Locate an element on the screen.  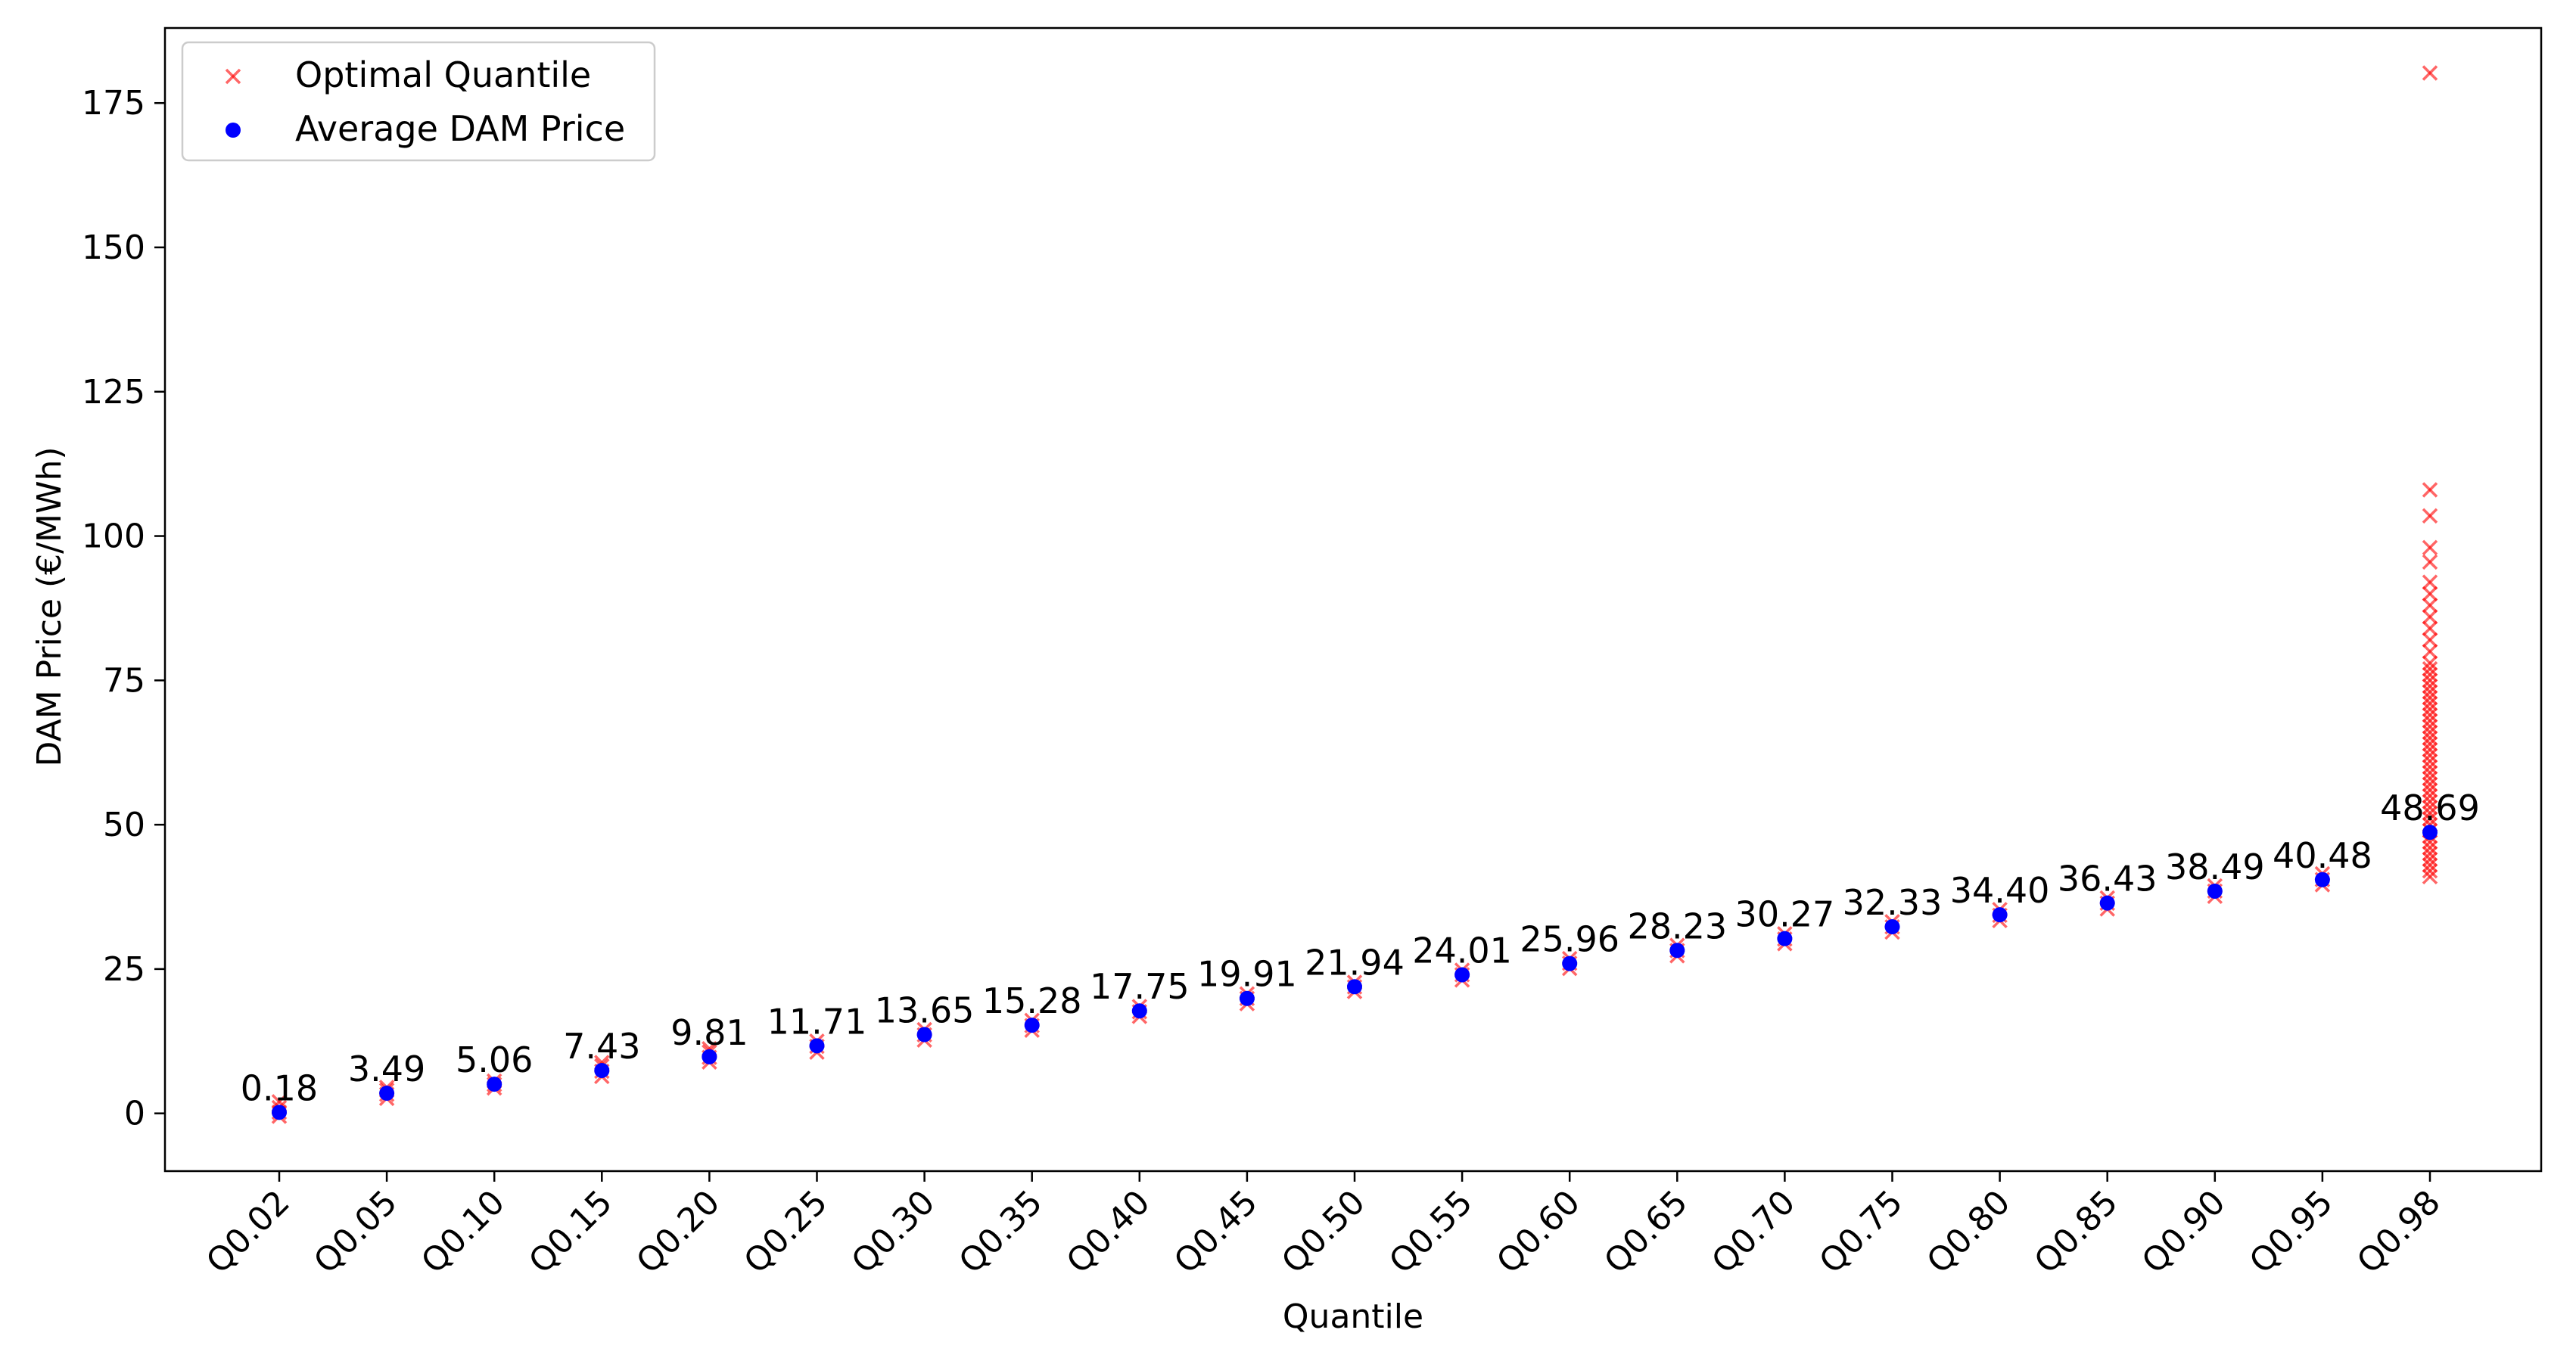
data-label: 5.06 is located at coordinates (494, 1059).